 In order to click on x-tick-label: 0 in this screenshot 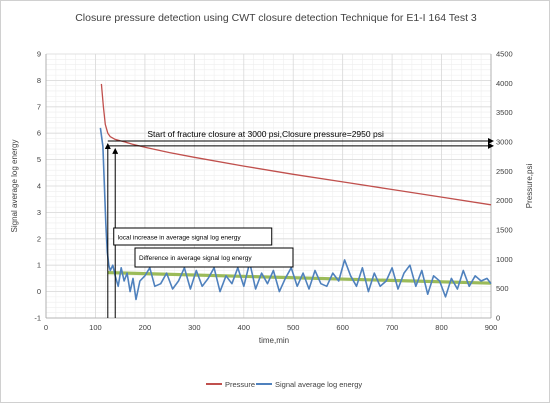, I will do `click(46, 327)`.